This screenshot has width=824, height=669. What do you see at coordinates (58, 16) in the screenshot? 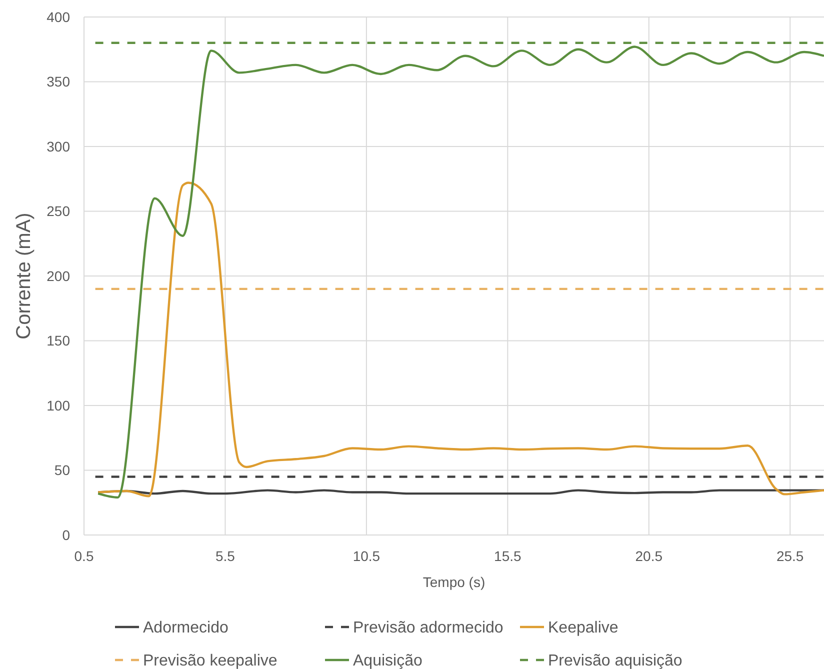
I see `y-tick-label: 400` at bounding box center [58, 16].